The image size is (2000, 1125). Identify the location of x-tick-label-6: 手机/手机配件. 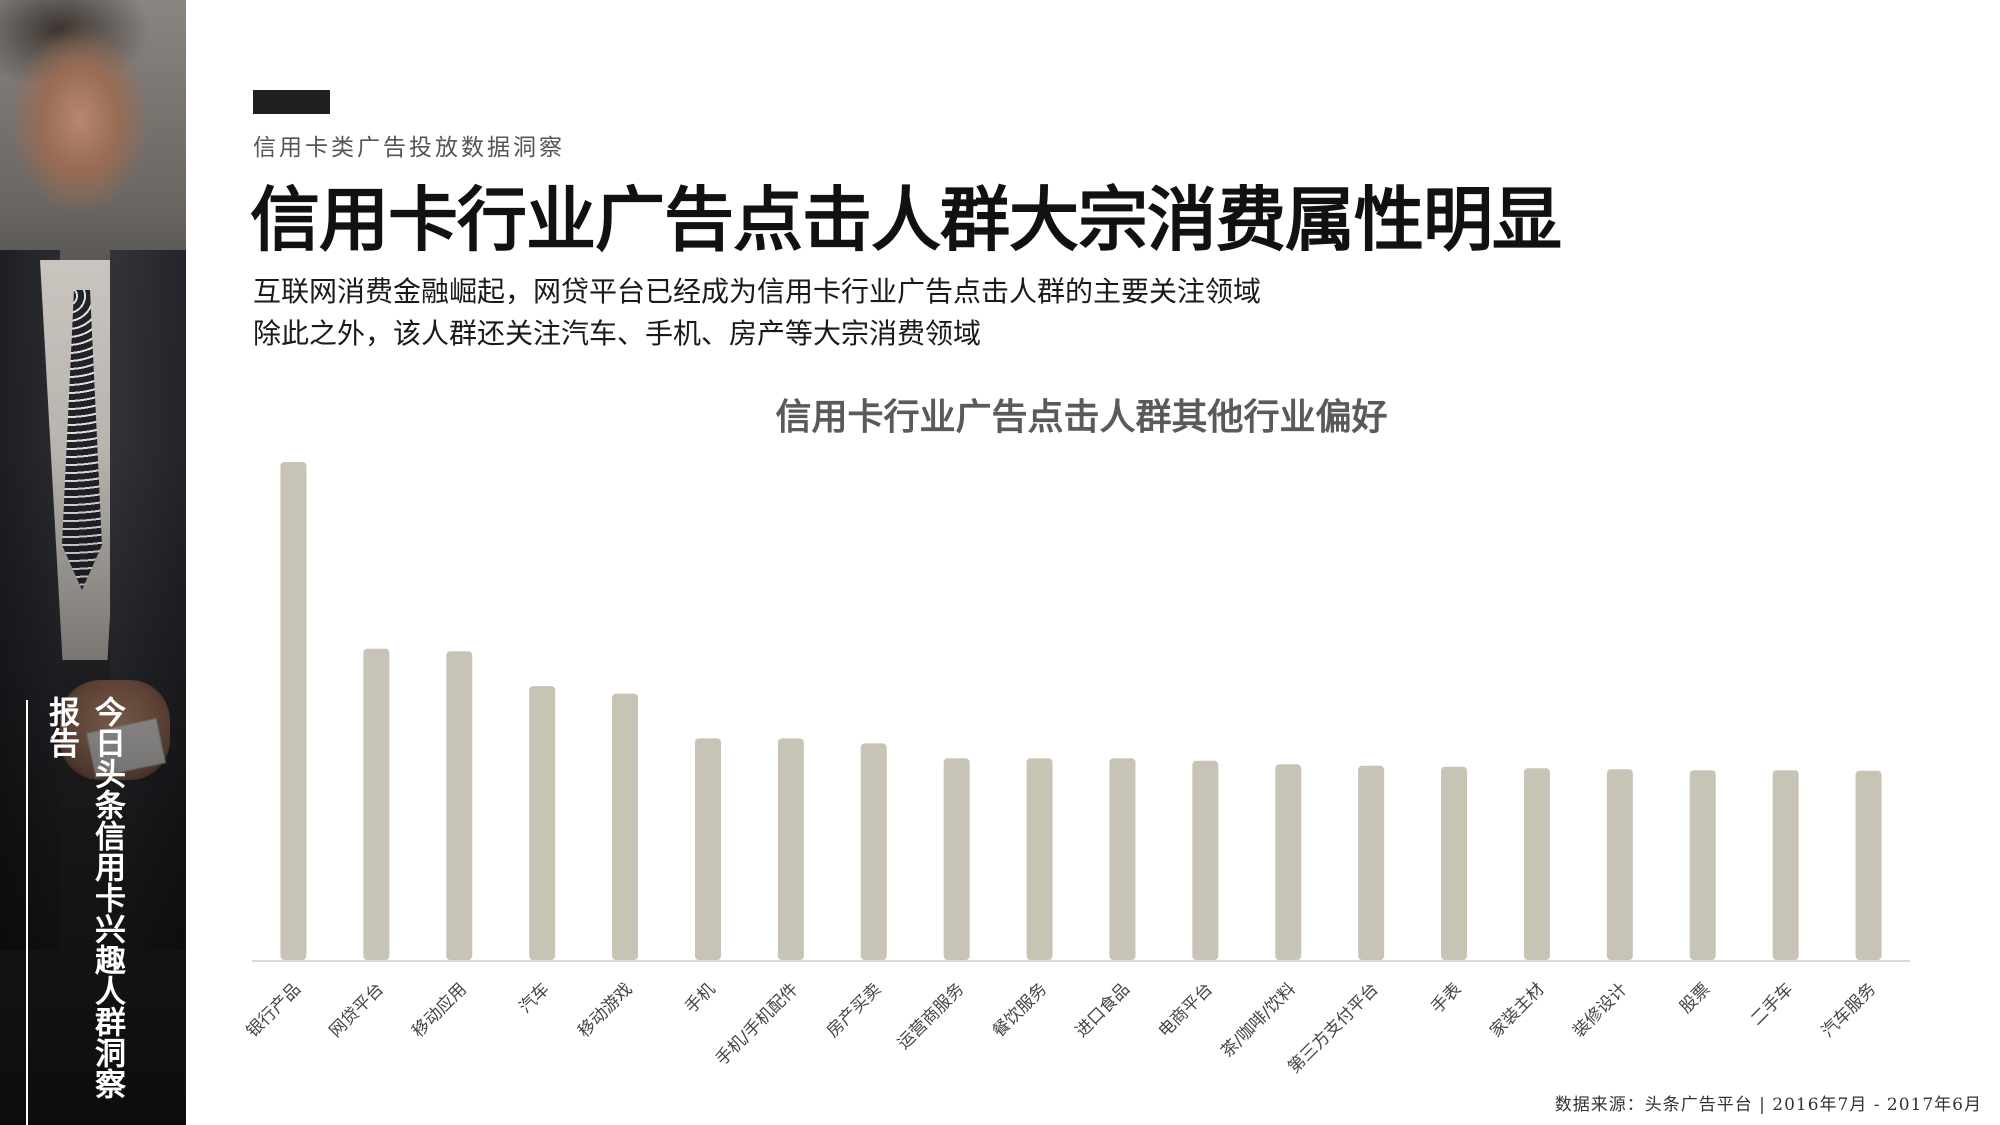
(757, 1024).